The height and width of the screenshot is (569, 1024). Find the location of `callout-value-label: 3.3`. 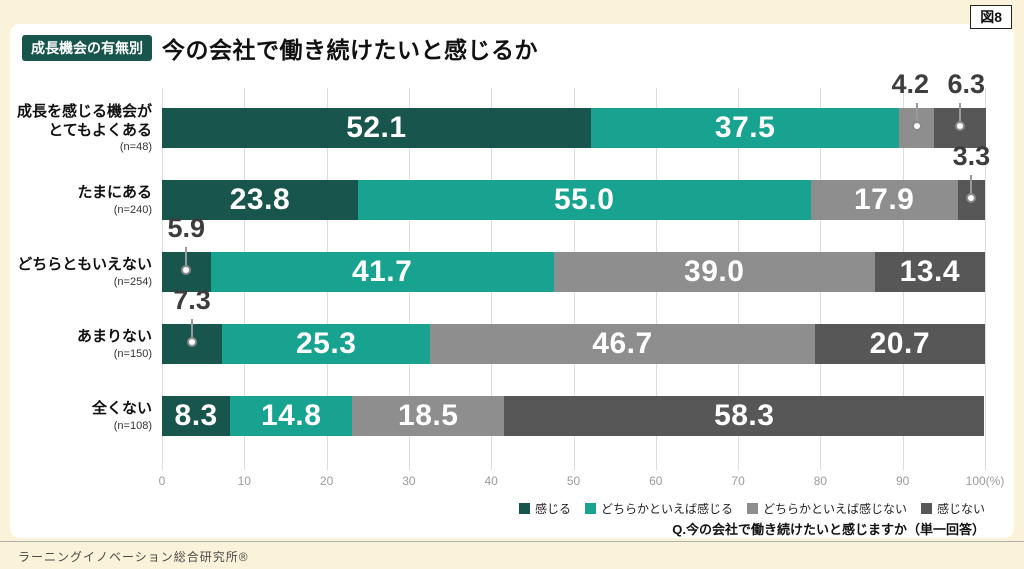

callout-value-label: 3.3 is located at coordinates (971, 156).